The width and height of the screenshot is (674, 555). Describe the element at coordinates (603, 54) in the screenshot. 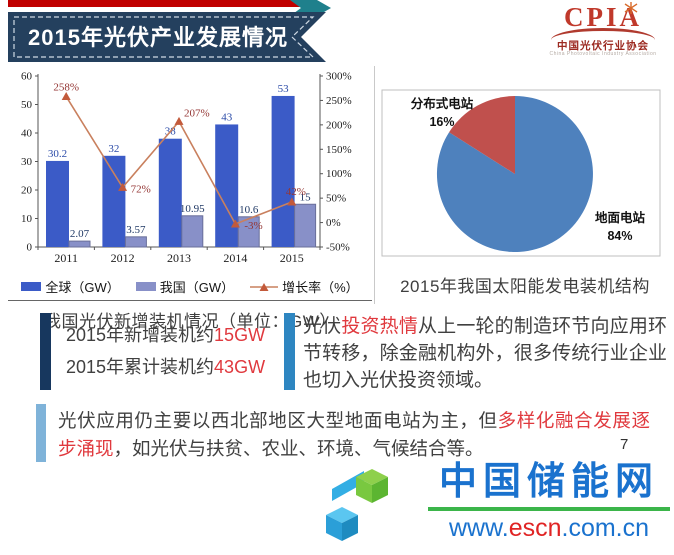

I see `cpia-name-en: China Photovoltaic Industry Association` at that location.